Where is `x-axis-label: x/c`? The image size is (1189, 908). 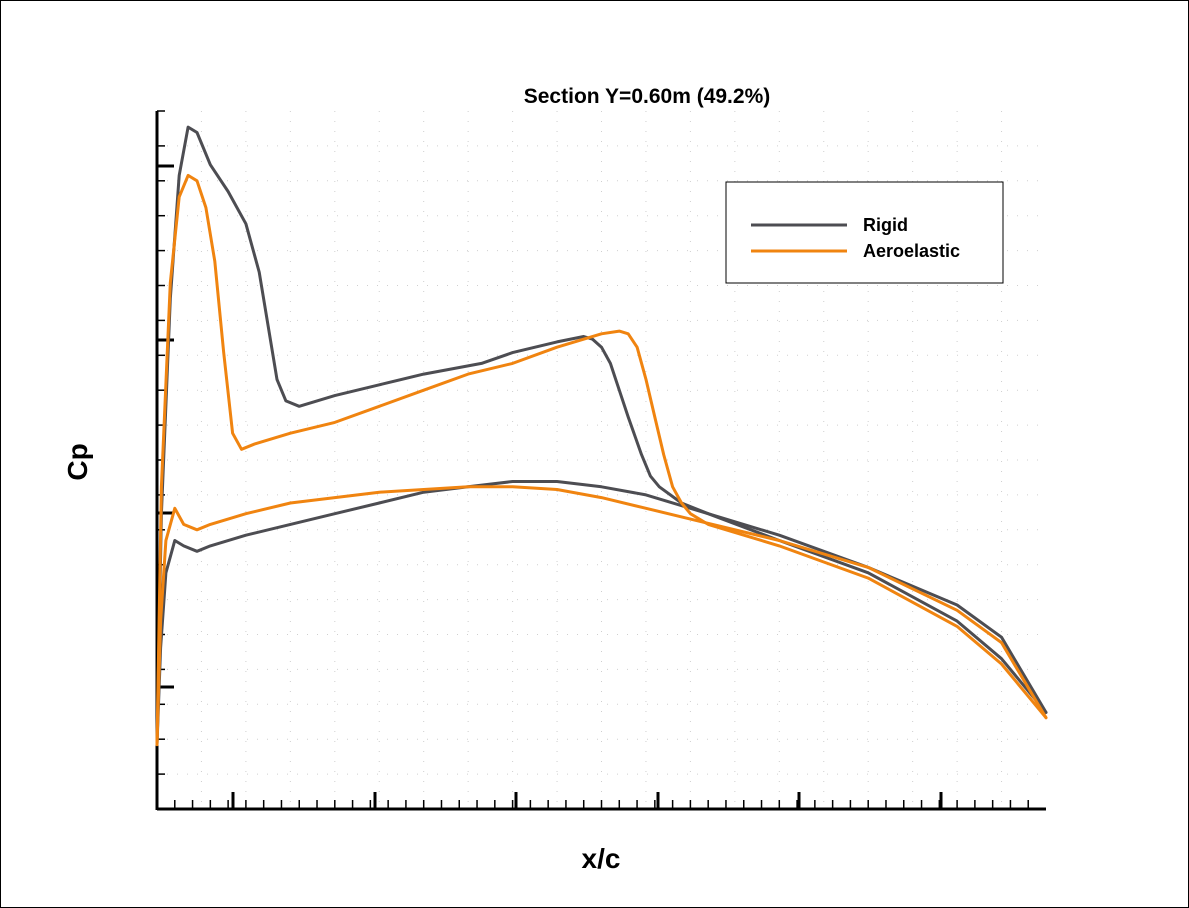
x-axis-label: x/c is located at coordinates (601, 858).